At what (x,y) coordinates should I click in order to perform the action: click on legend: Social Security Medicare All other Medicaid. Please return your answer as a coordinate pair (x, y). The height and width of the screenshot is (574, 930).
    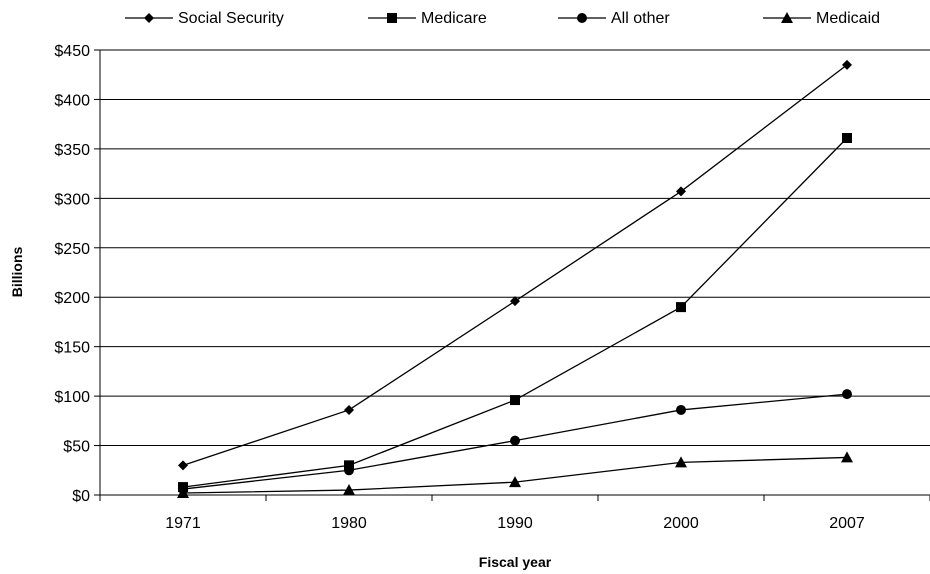
    Looking at the image, I should click on (502, 18).